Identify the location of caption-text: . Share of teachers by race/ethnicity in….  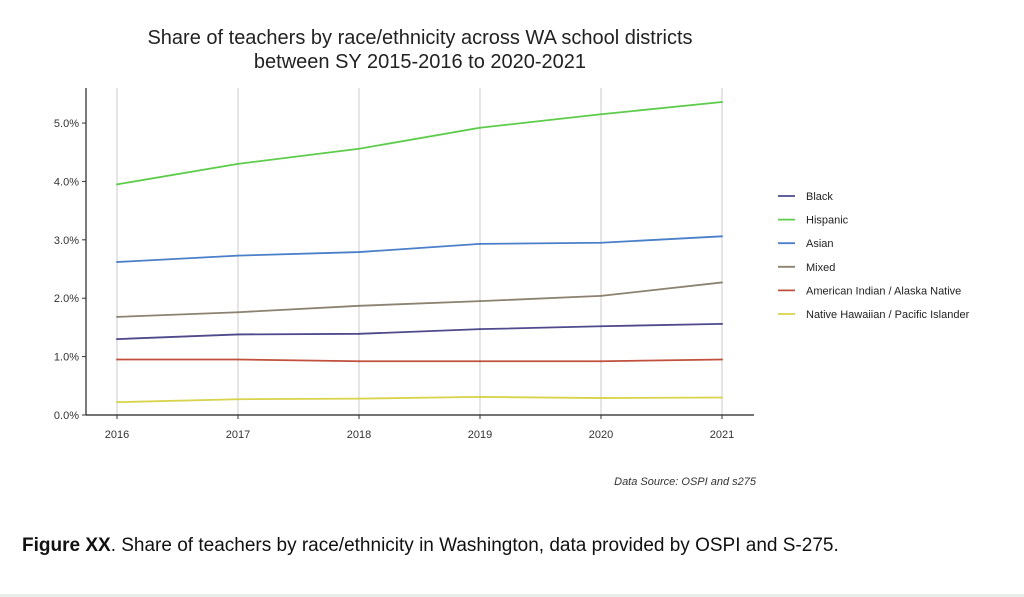
(474, 545).